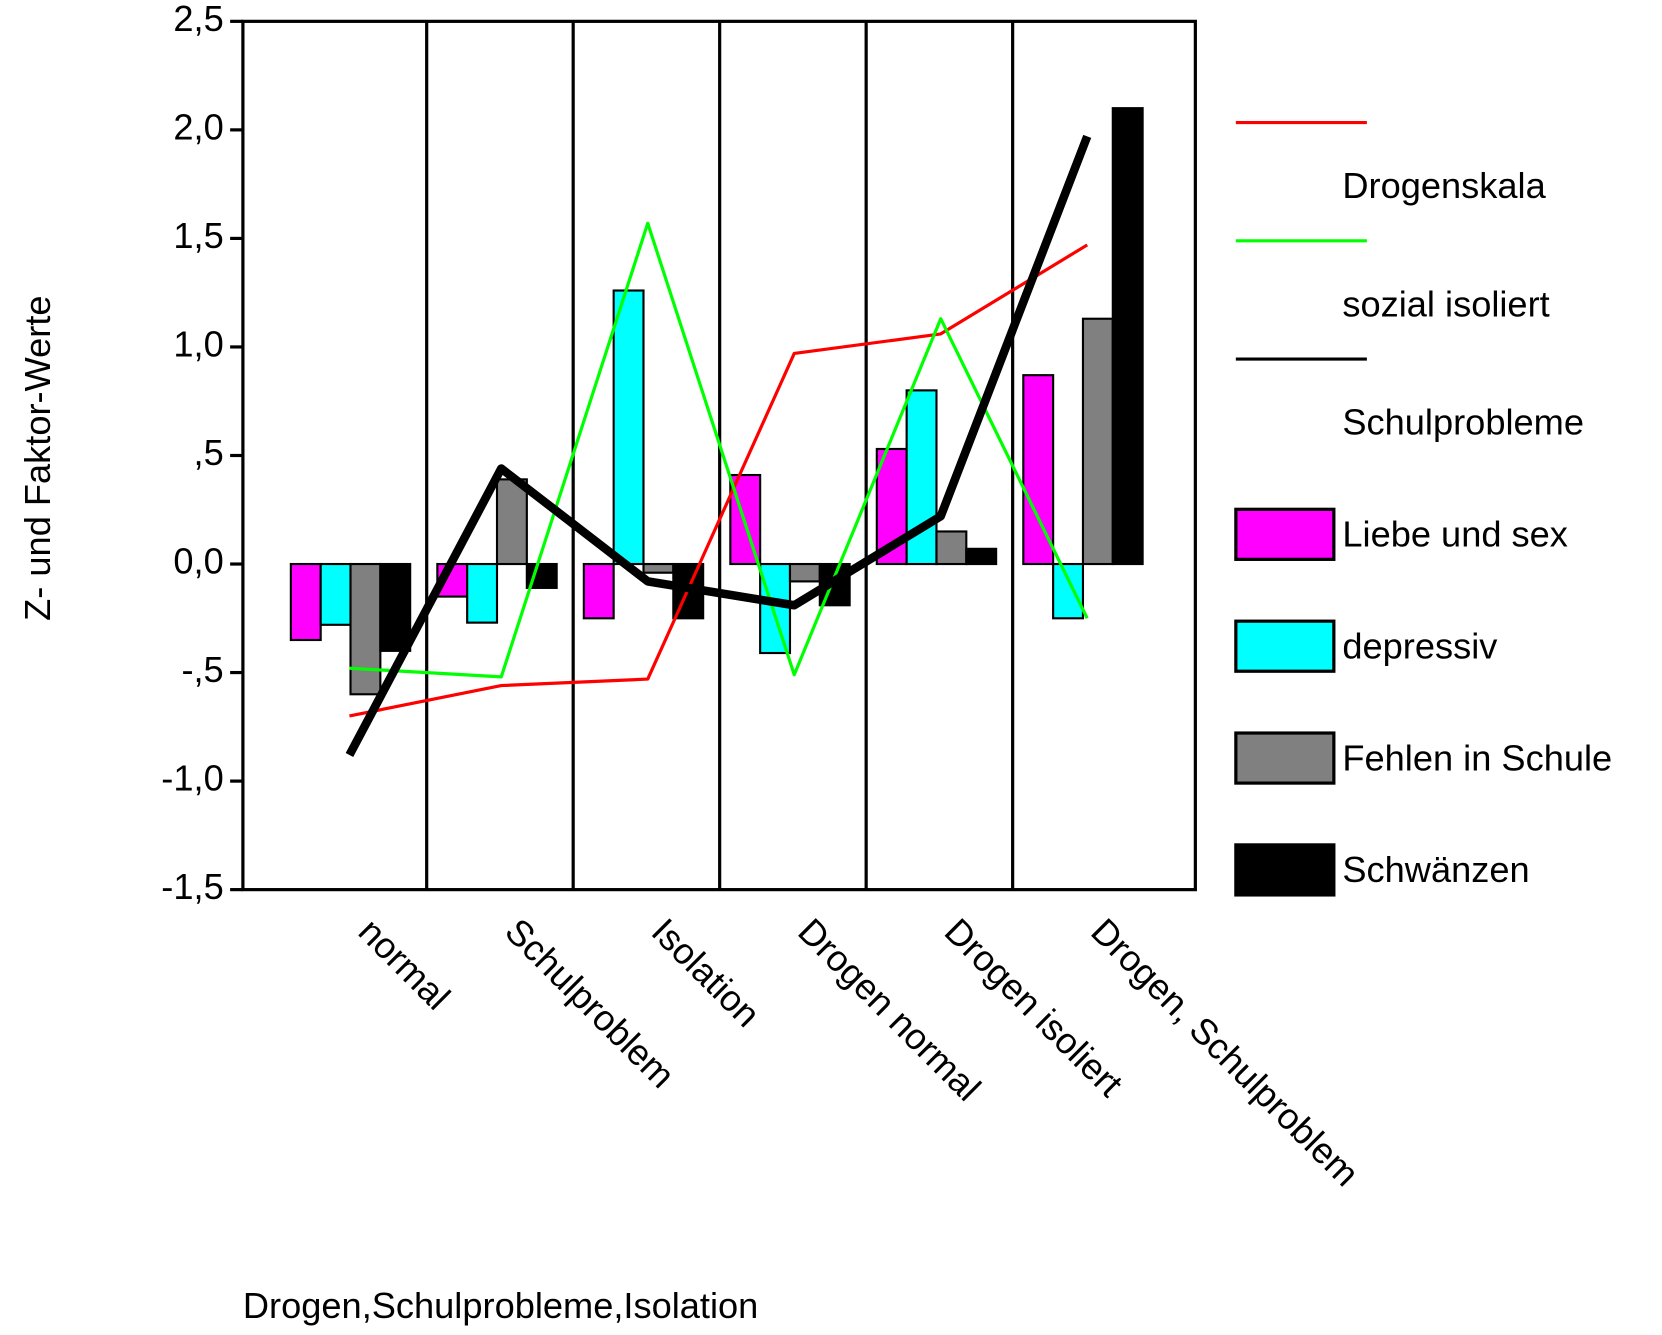 The height and width of the screenshot is (1335, 1662). Describe the element at coordinates (1444, 185) in the screenshot. I see `legend-label: Drogenskala` at that location.